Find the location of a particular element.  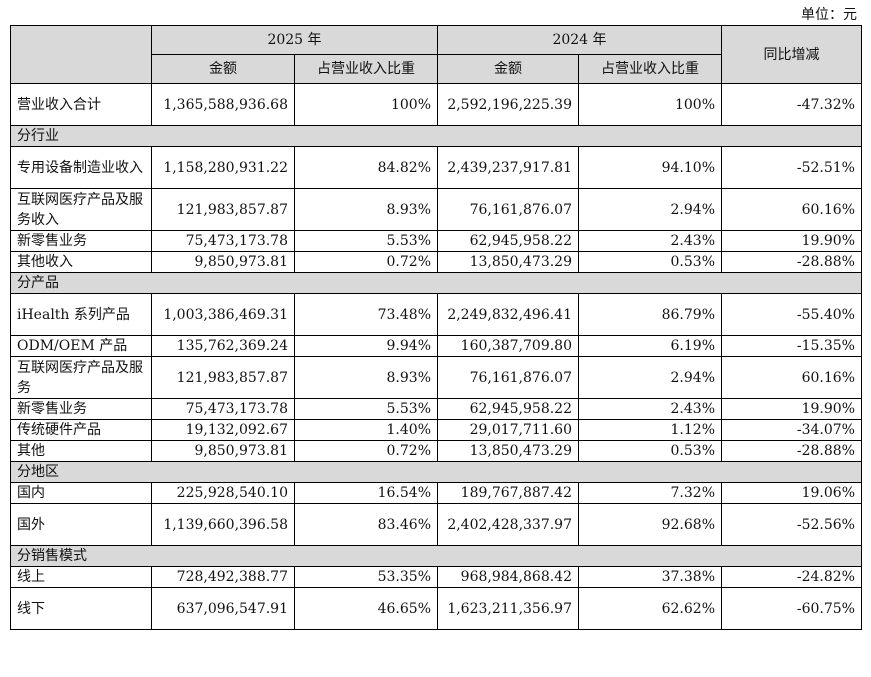

row-amount-2025: 19,132,092.67 is located at coordinates (223, 430).